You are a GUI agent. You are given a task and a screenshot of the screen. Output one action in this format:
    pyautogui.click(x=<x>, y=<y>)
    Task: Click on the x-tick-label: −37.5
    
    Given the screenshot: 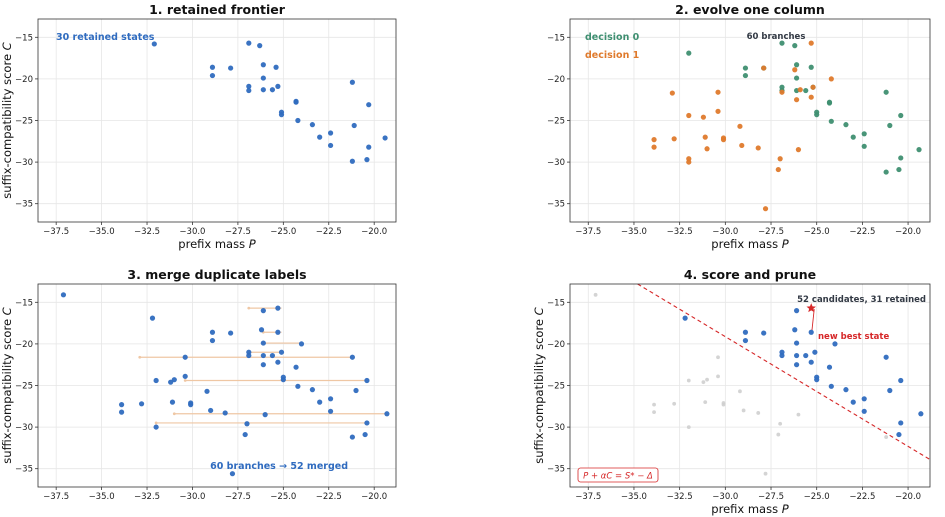 What is the action you would take?
    pyautogui.click(x=588, y=497)
    